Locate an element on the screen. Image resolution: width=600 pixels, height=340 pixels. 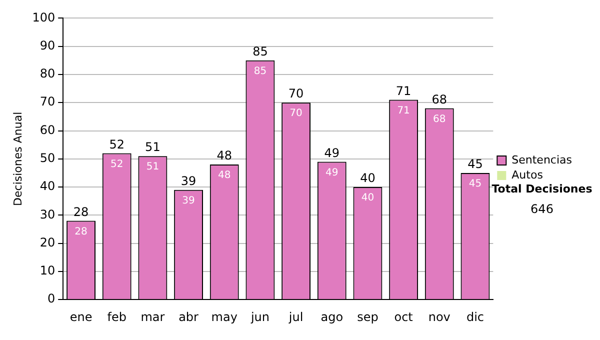
data-label: 70 is located at coordinates (296, 114).